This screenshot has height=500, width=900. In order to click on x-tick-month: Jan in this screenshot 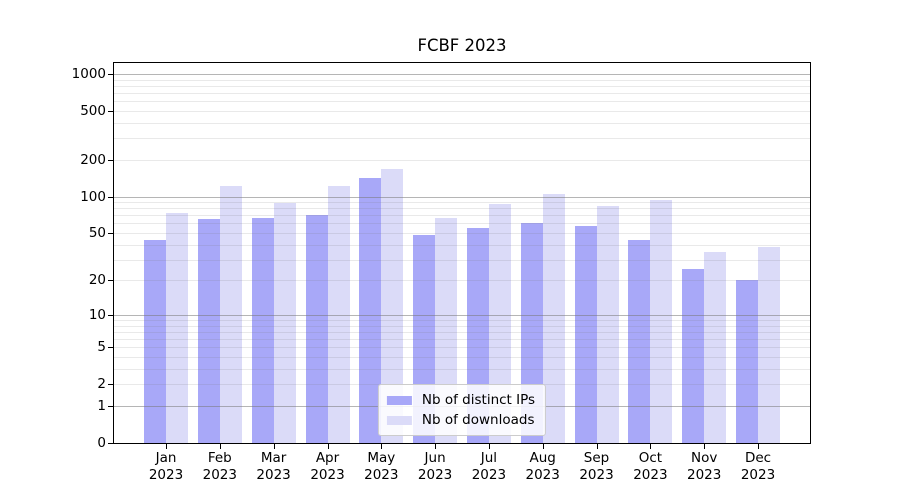, I will do `click(166, 458)`.